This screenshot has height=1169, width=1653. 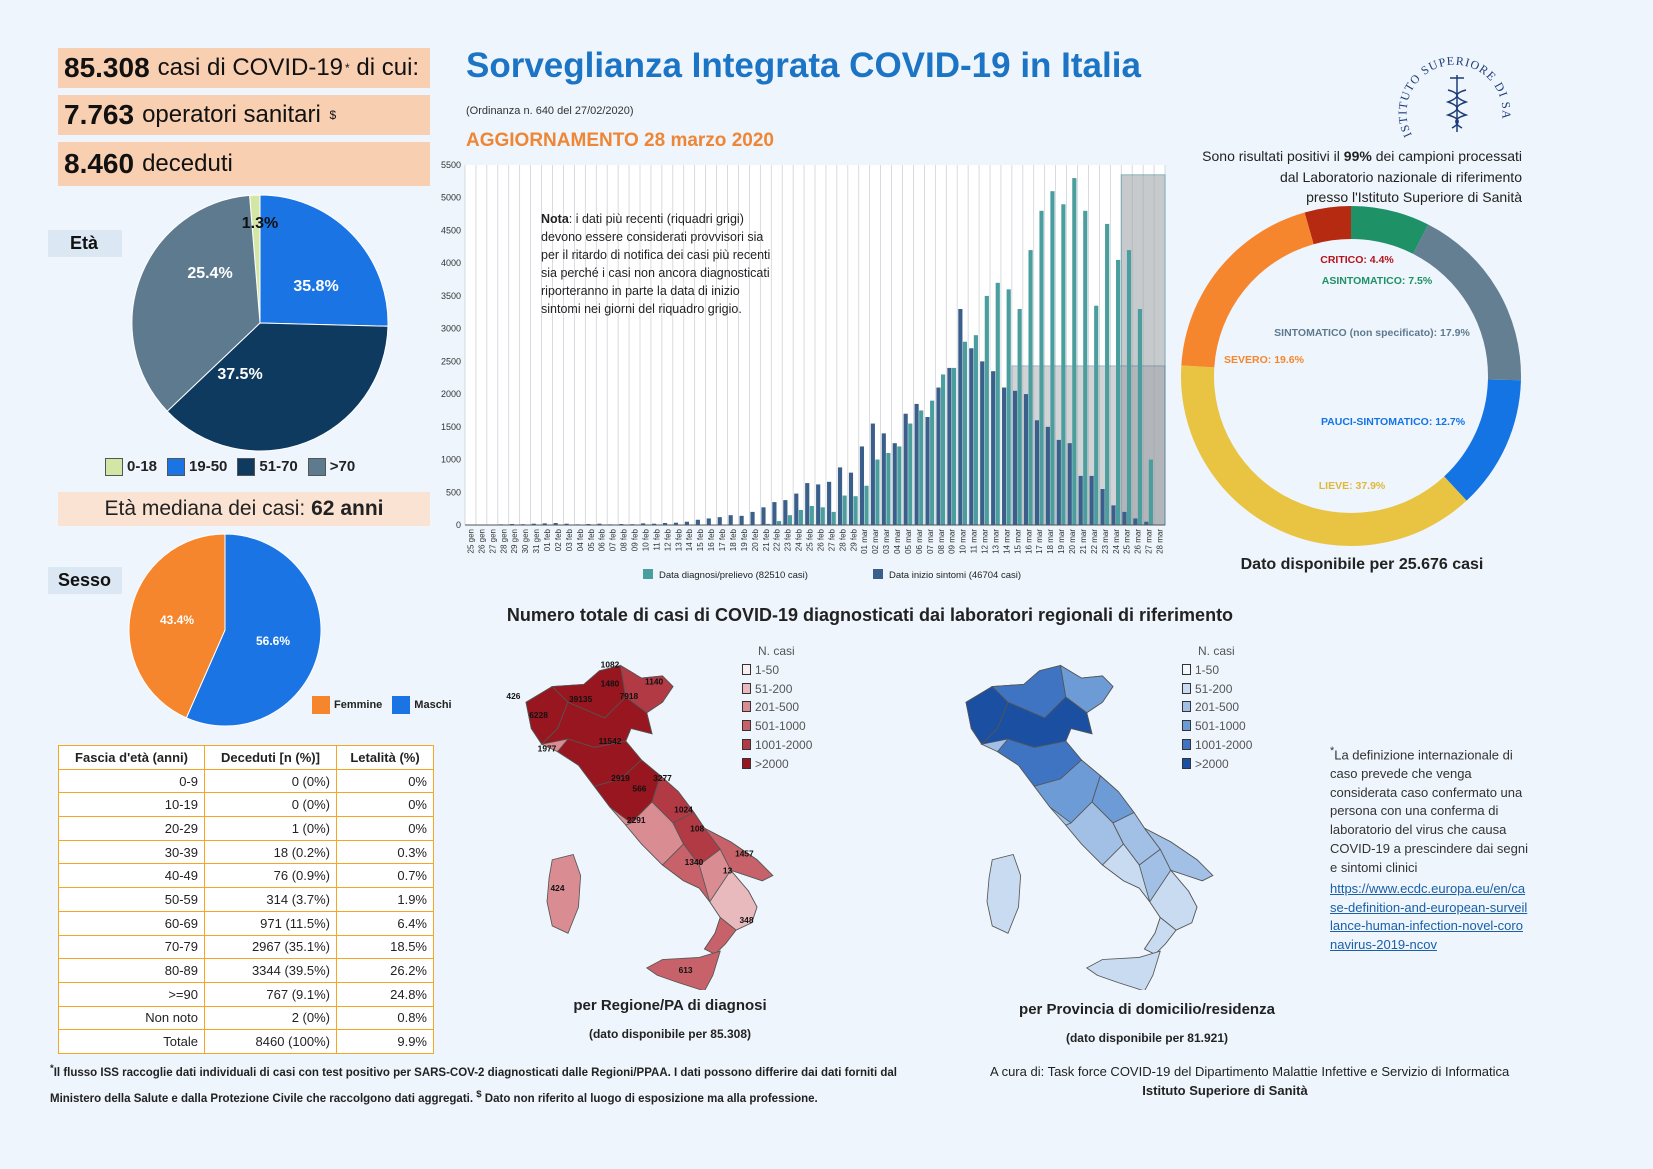 What do you see at coordinates (270, 828) in the screenshot?
I see `table-cell: 1 (0%)` at bounding box center [270, 828].